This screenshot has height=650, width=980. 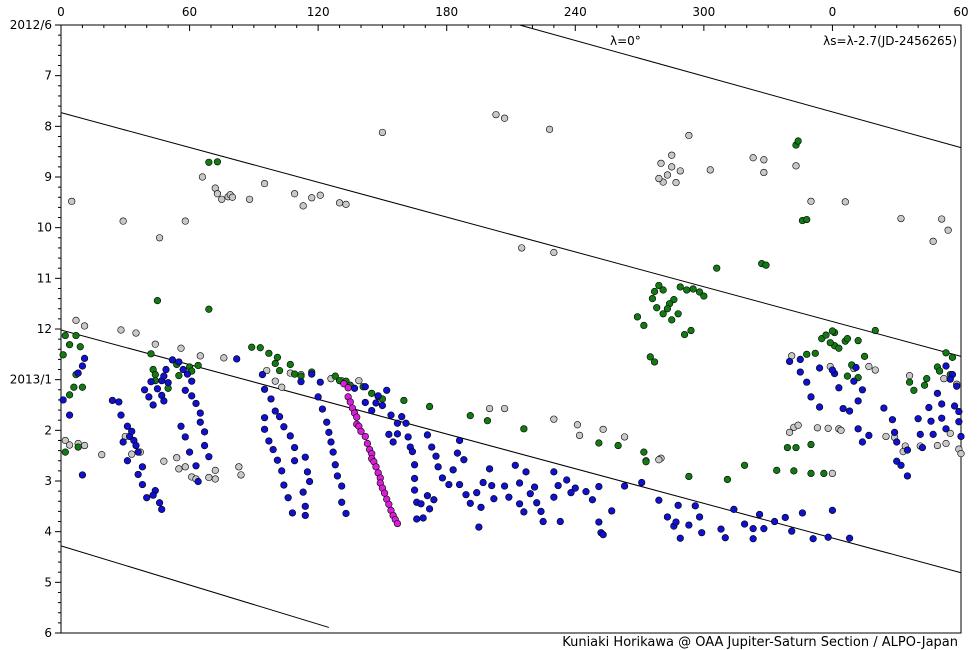 I want to click on y-tick-label: 8, so click(x=48, y=126).